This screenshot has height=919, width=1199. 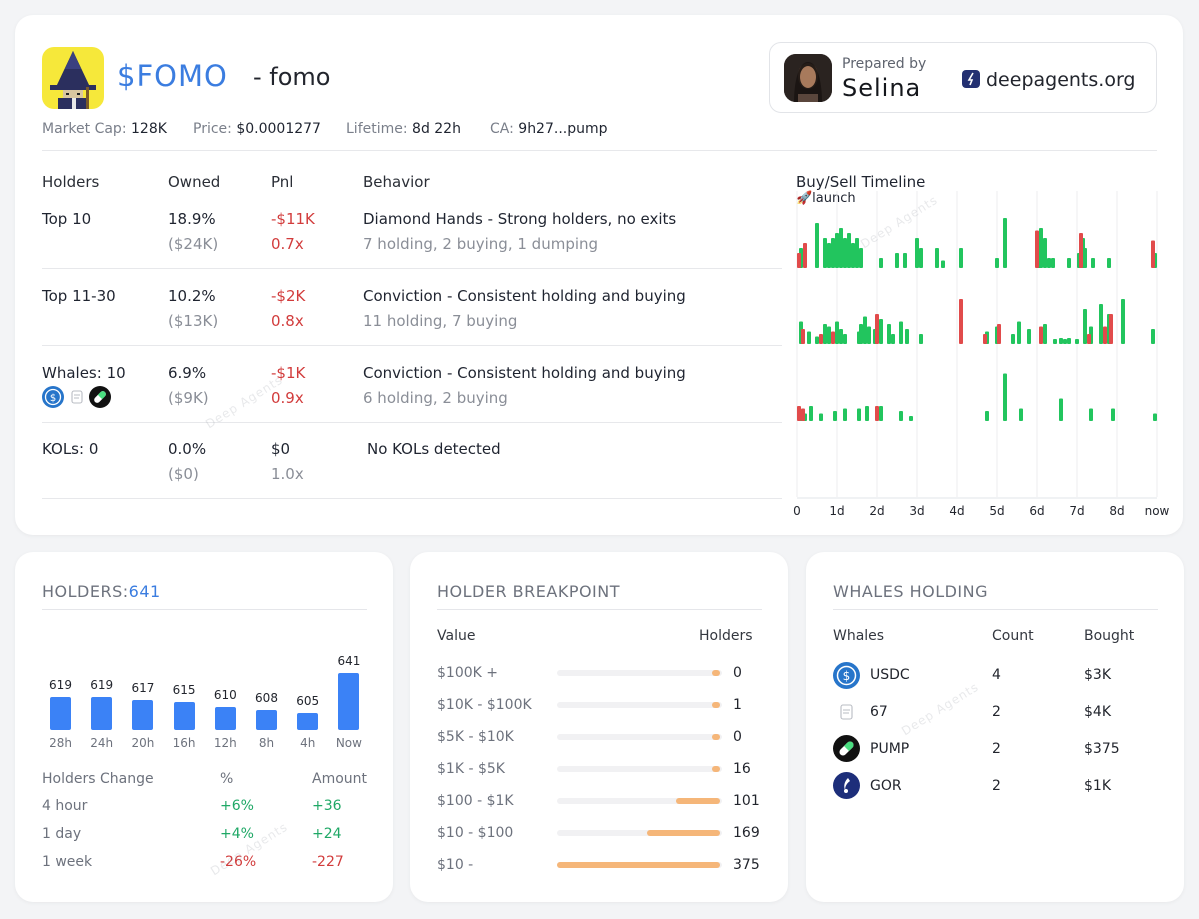 I want to click on holders-bar-label: 4h, so click(x=308, y=743).